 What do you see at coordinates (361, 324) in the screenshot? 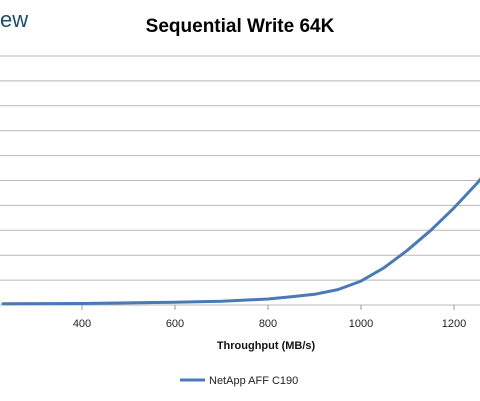
I see `x-tick-label: 1000` at bounding box center [361, 324].